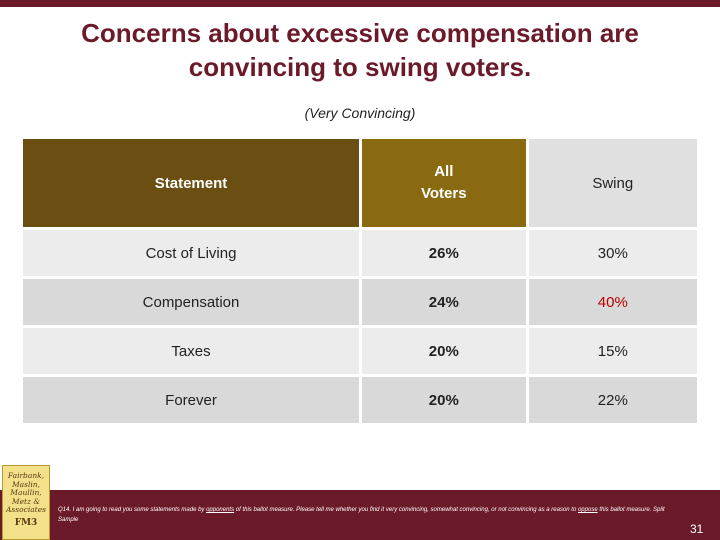 Image resolution: width=720 pixels, height=540 pixels. I want to click on footnote-underlined: opponents, so click(220, 510).